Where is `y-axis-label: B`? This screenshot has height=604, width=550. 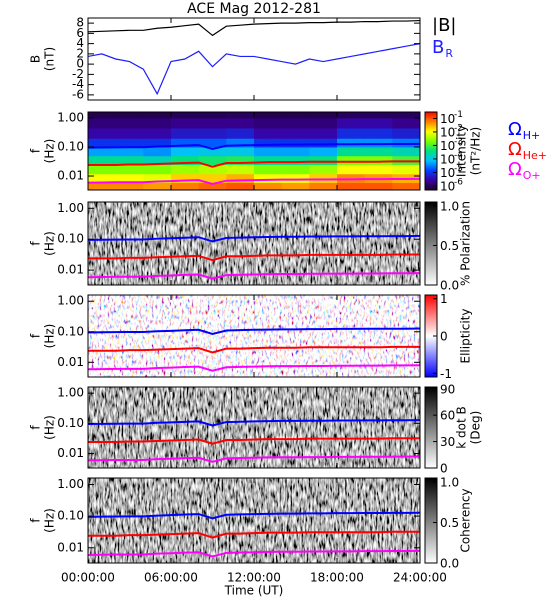
y-axis-label: B is located at coordinates (36, 59).